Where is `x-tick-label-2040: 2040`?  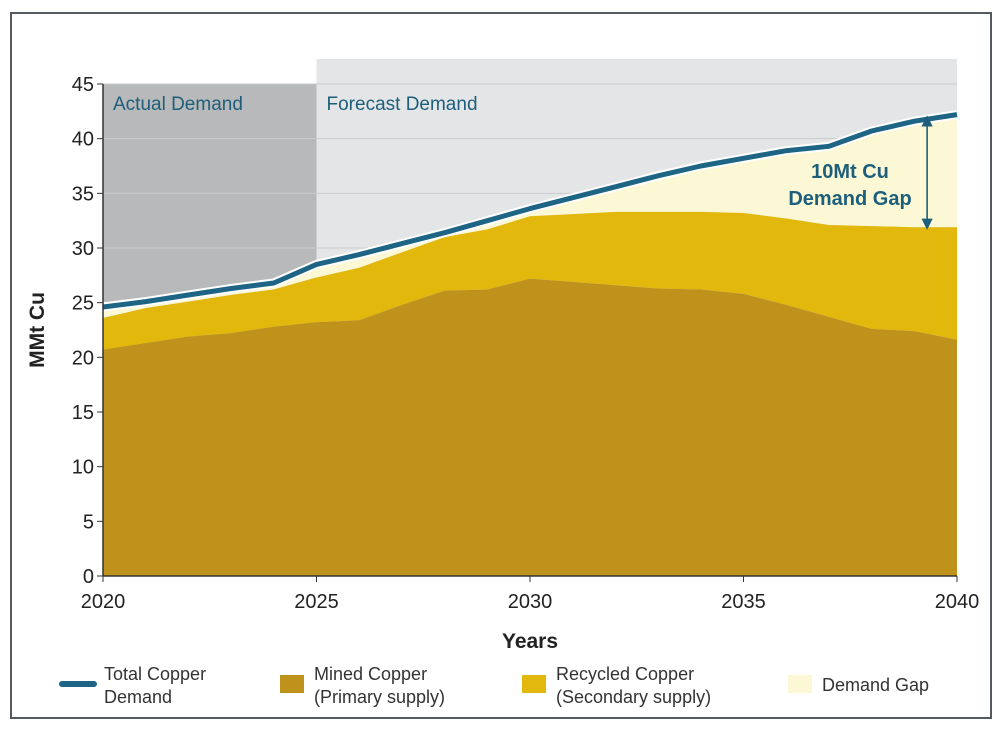 x-tick-label-2040: 2040 is located at coordinates (957, 602).